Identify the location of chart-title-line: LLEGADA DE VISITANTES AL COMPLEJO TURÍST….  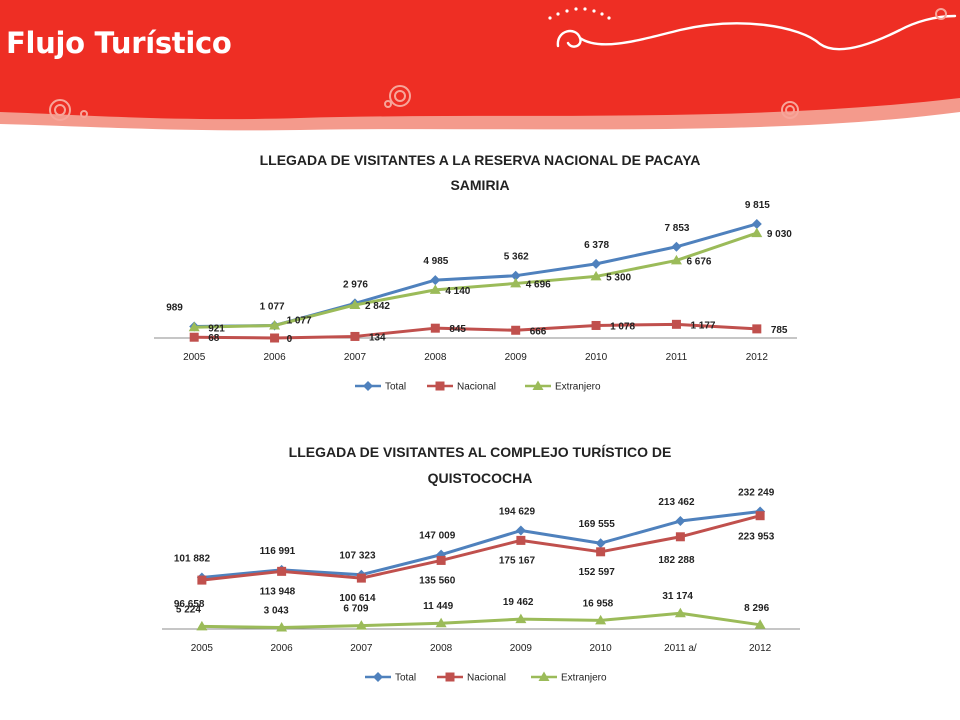
(480, 452).